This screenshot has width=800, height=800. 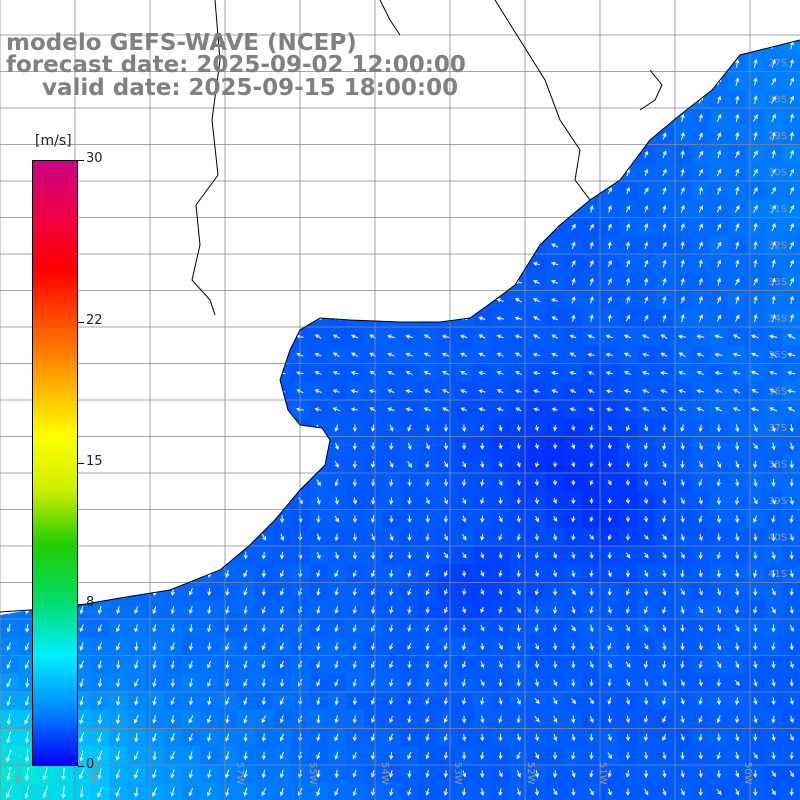 I want to click on colorbar-tick-label: 22, so click(x=94, y=320).